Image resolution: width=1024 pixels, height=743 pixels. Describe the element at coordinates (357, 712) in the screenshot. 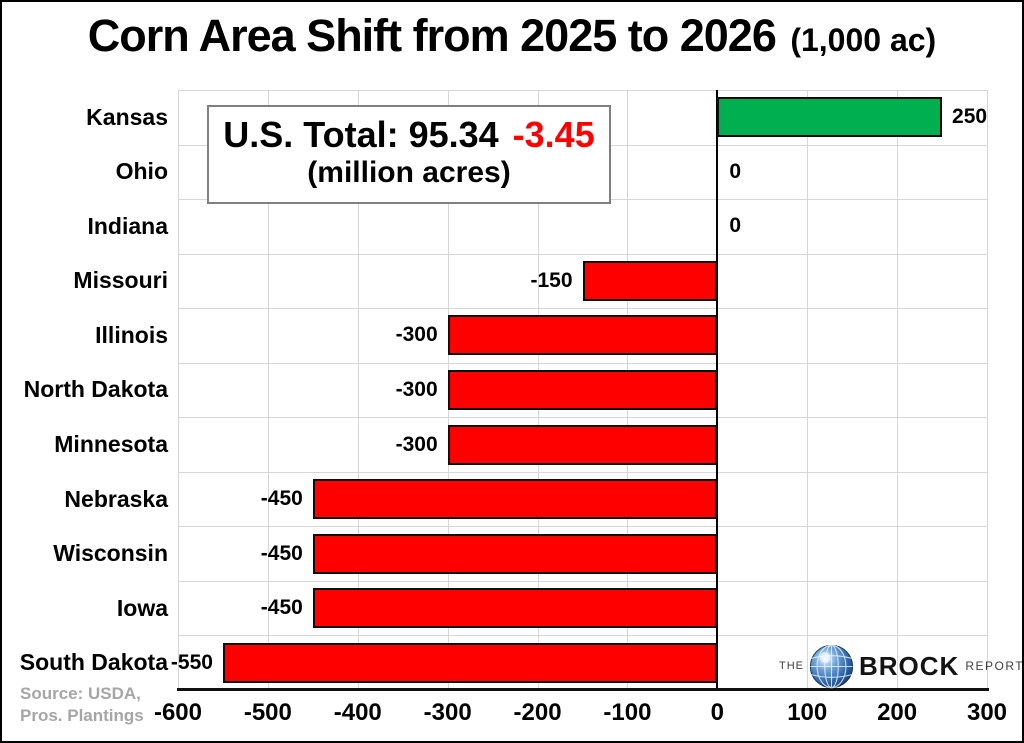

I see `x-tick-label: -400` at that location.